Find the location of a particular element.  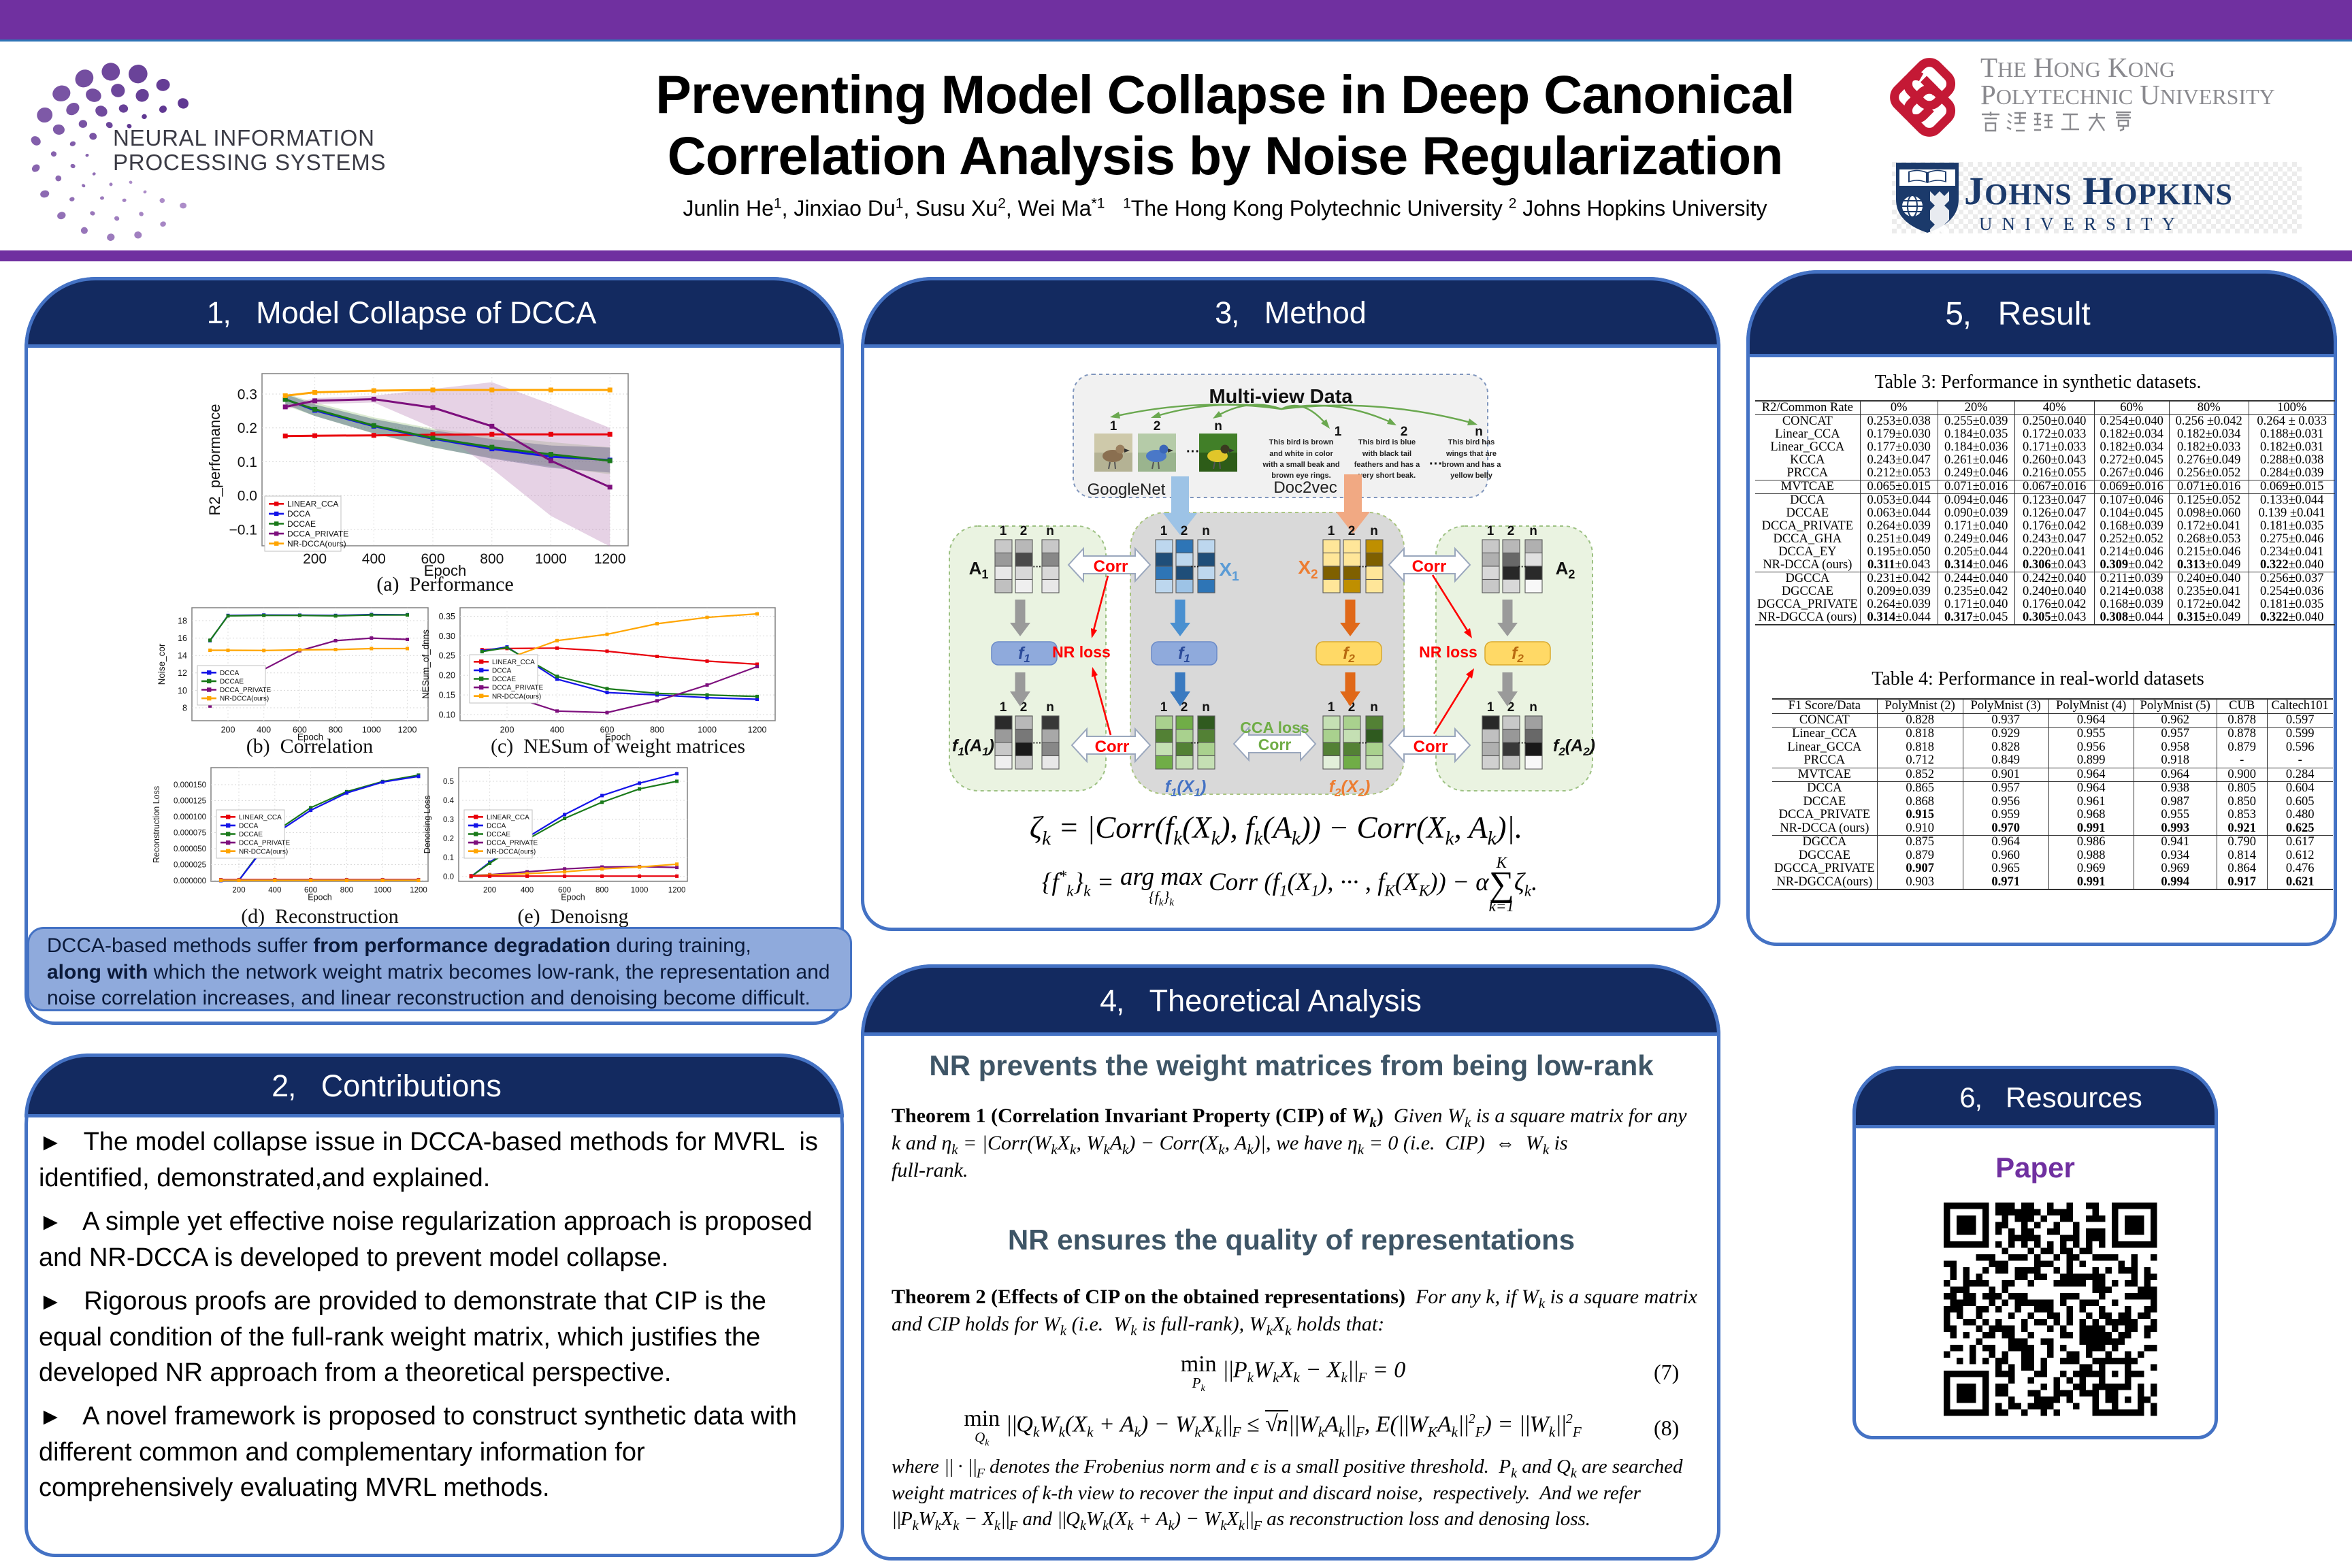

svg-text: Doc2vec is located at coordinates (1305, 488).